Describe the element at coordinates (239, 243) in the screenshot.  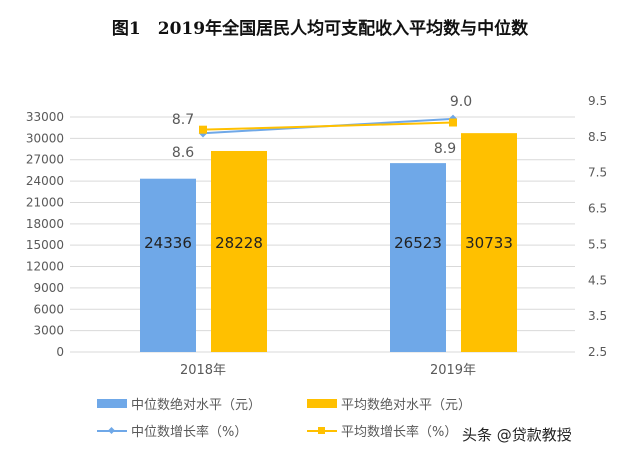
I see `bar-data-label: 28228` at that location.